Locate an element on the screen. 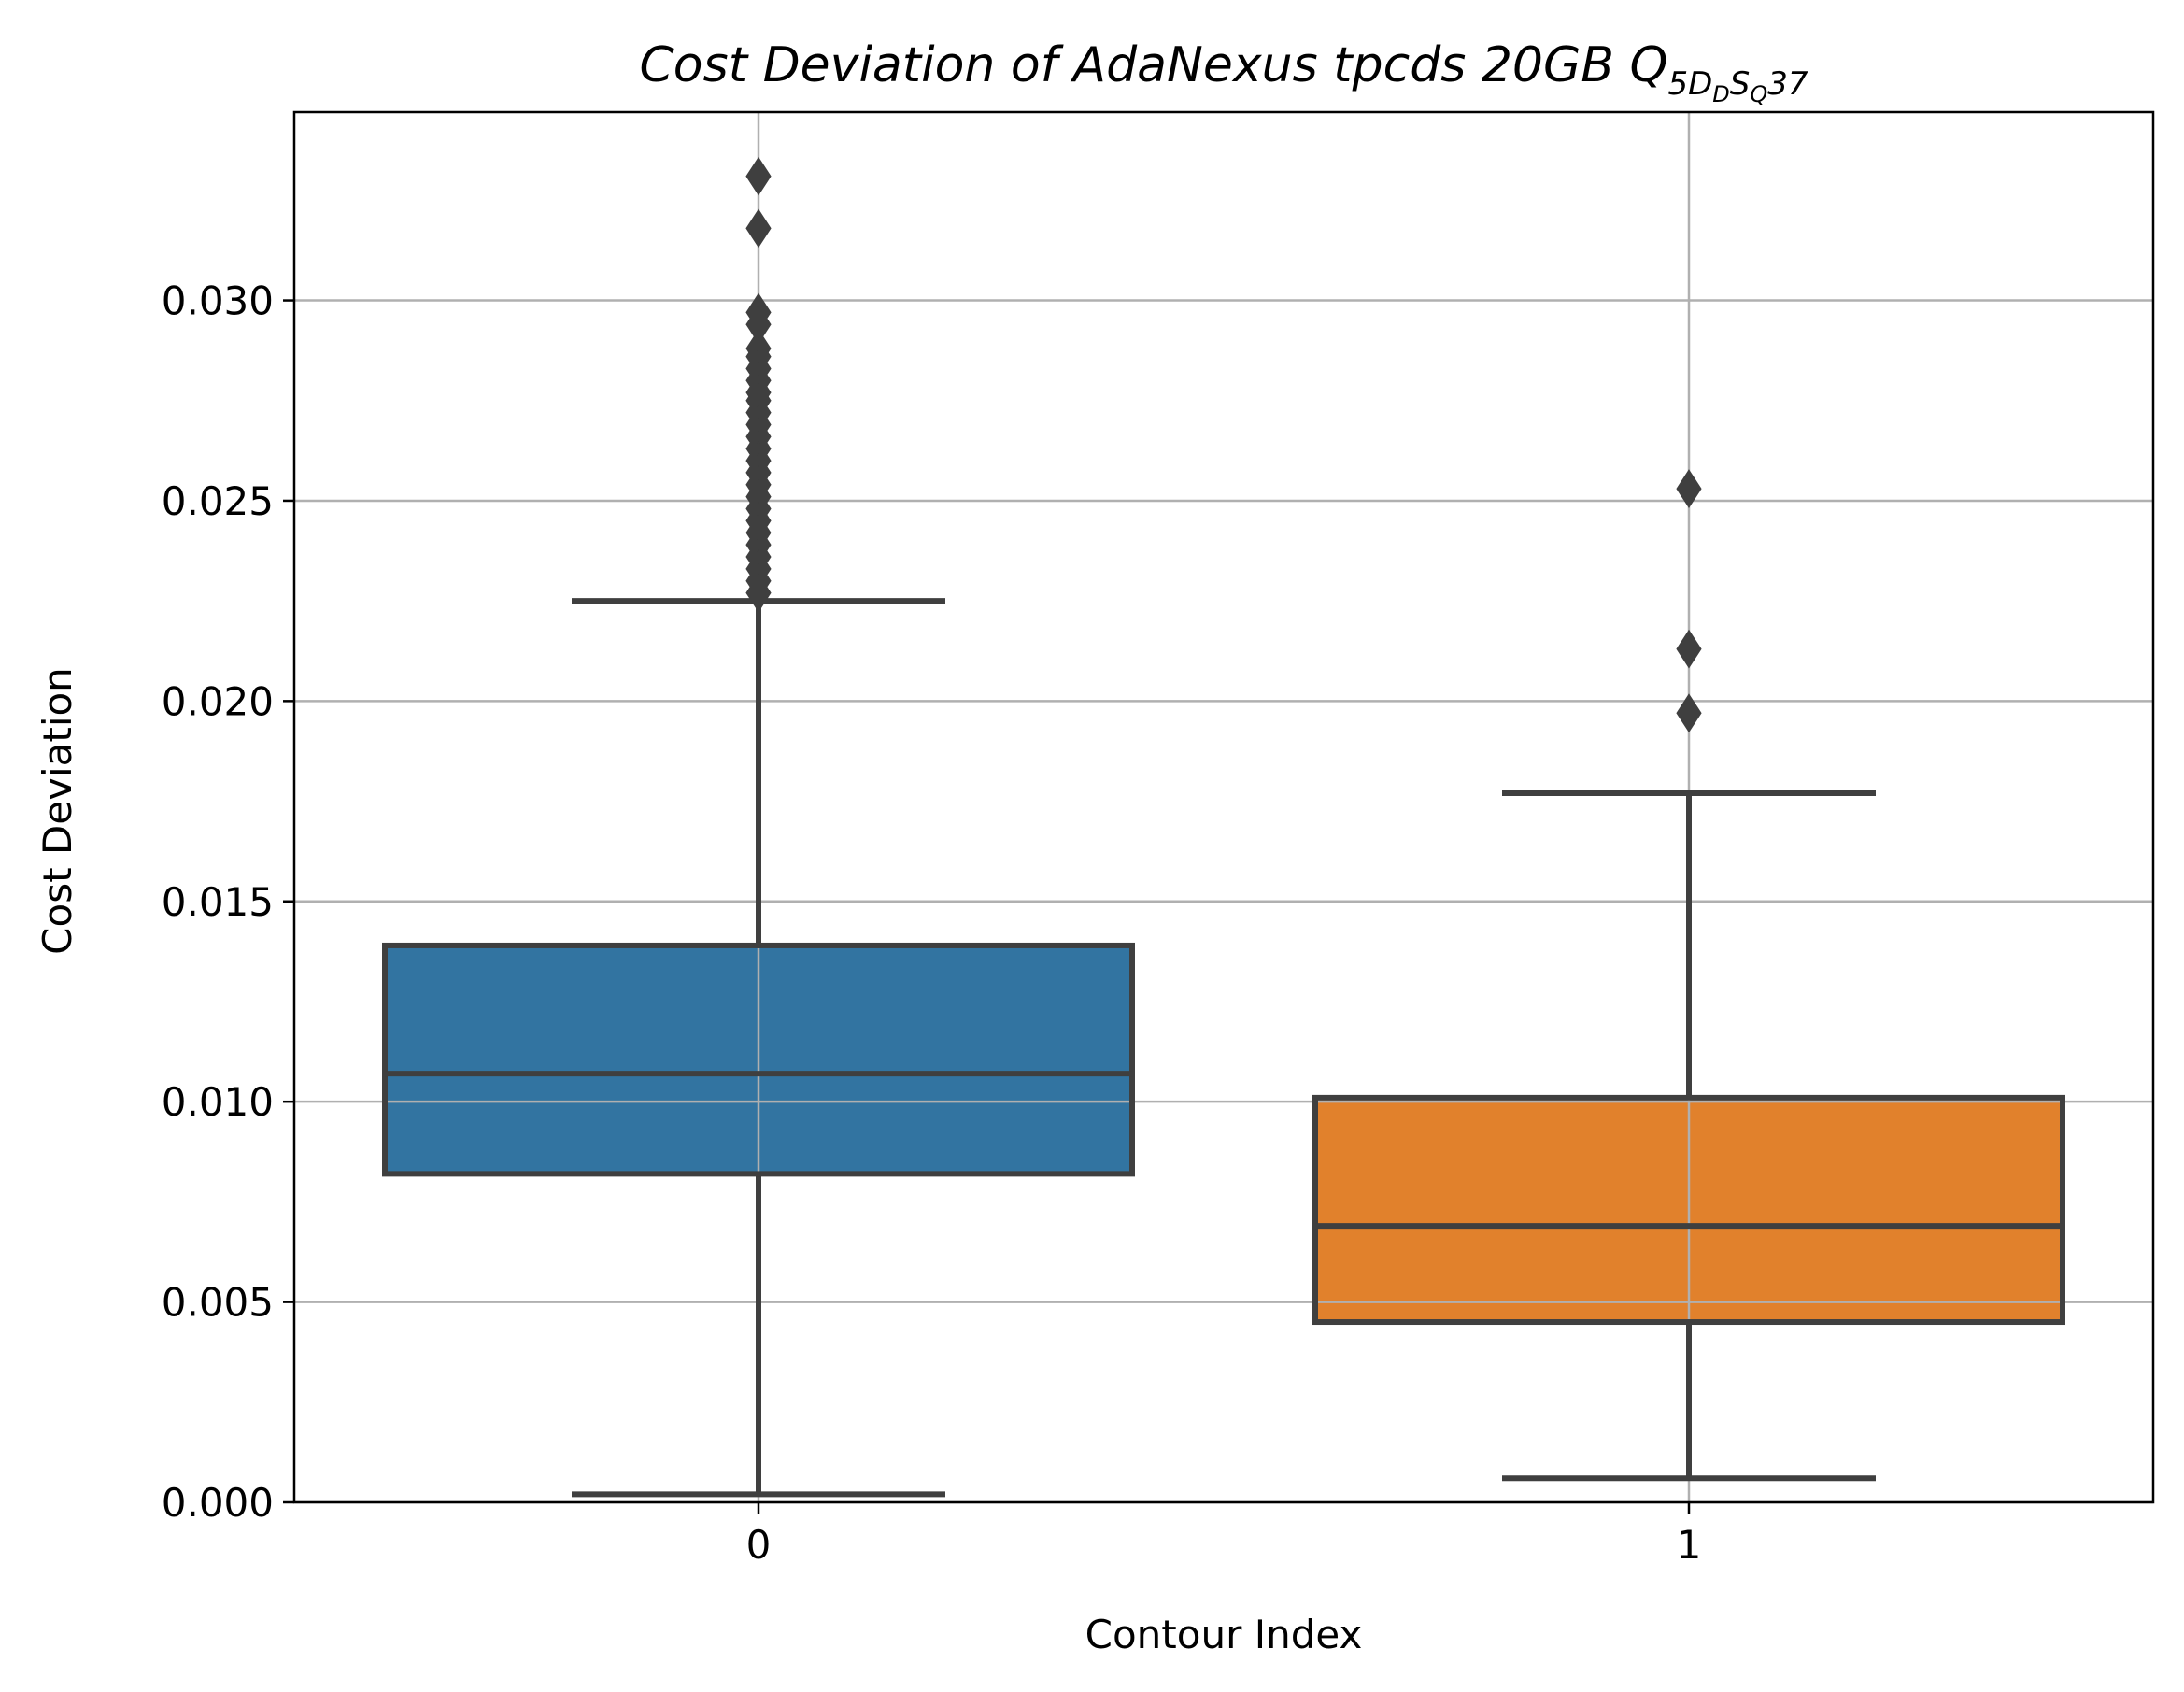  y-tick-label: 0.025 is located at coordinates (218, 501).